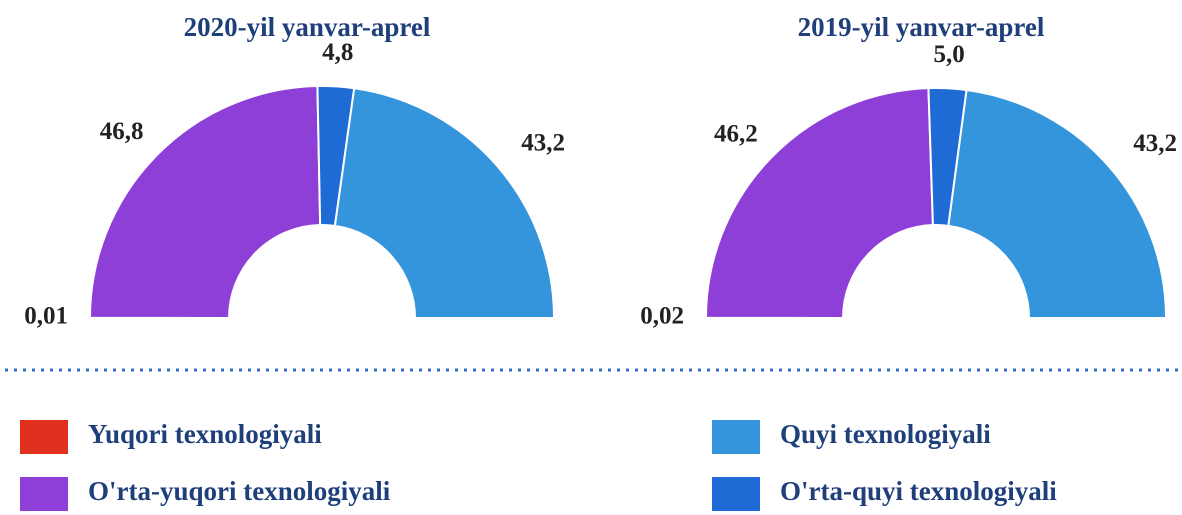 The height and width of the screenshot is (515, 1182). Describe the element at coordinates (662, 316) in the screenshot. I see `data-label: 0,02` at that location.